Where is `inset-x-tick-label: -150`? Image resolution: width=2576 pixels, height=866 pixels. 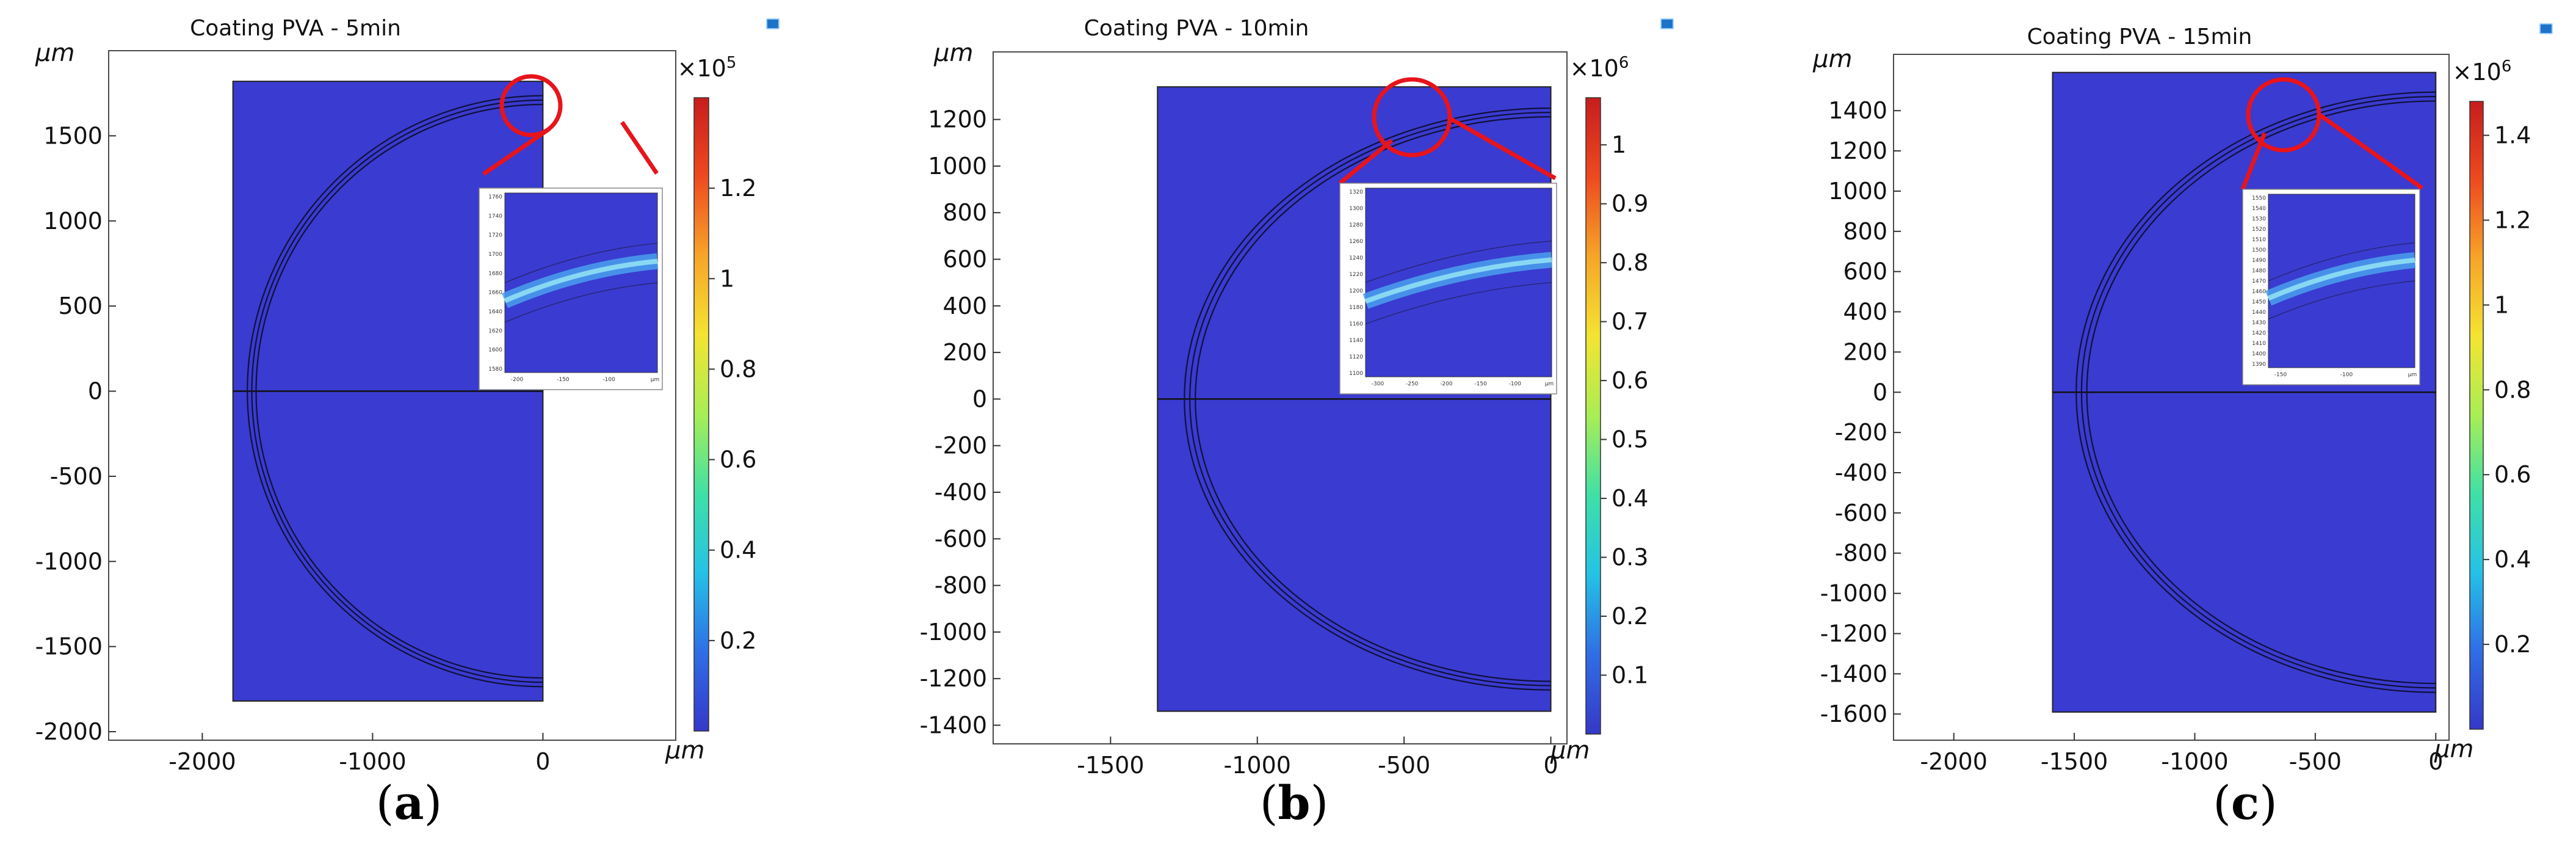 inset-x-tick-label: -150 is located at coordinates (1480, 384).